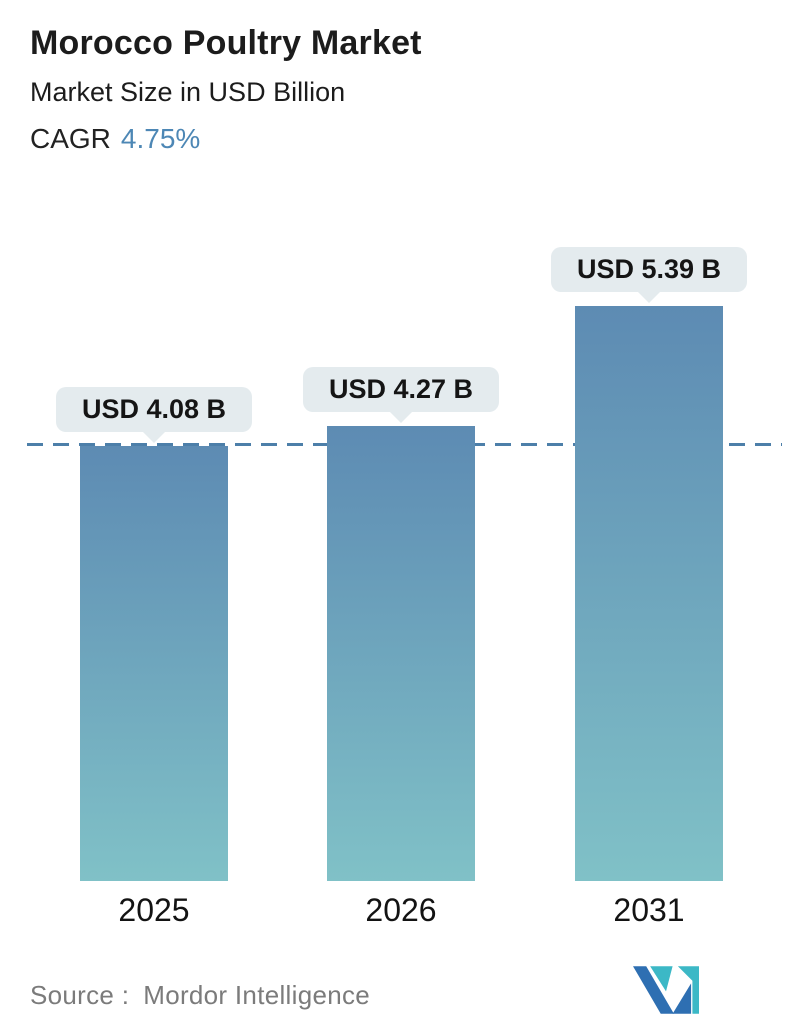  Describe the element at coordinates (80, 995) in the screenshot. I see `source-label: Source :` at that location.